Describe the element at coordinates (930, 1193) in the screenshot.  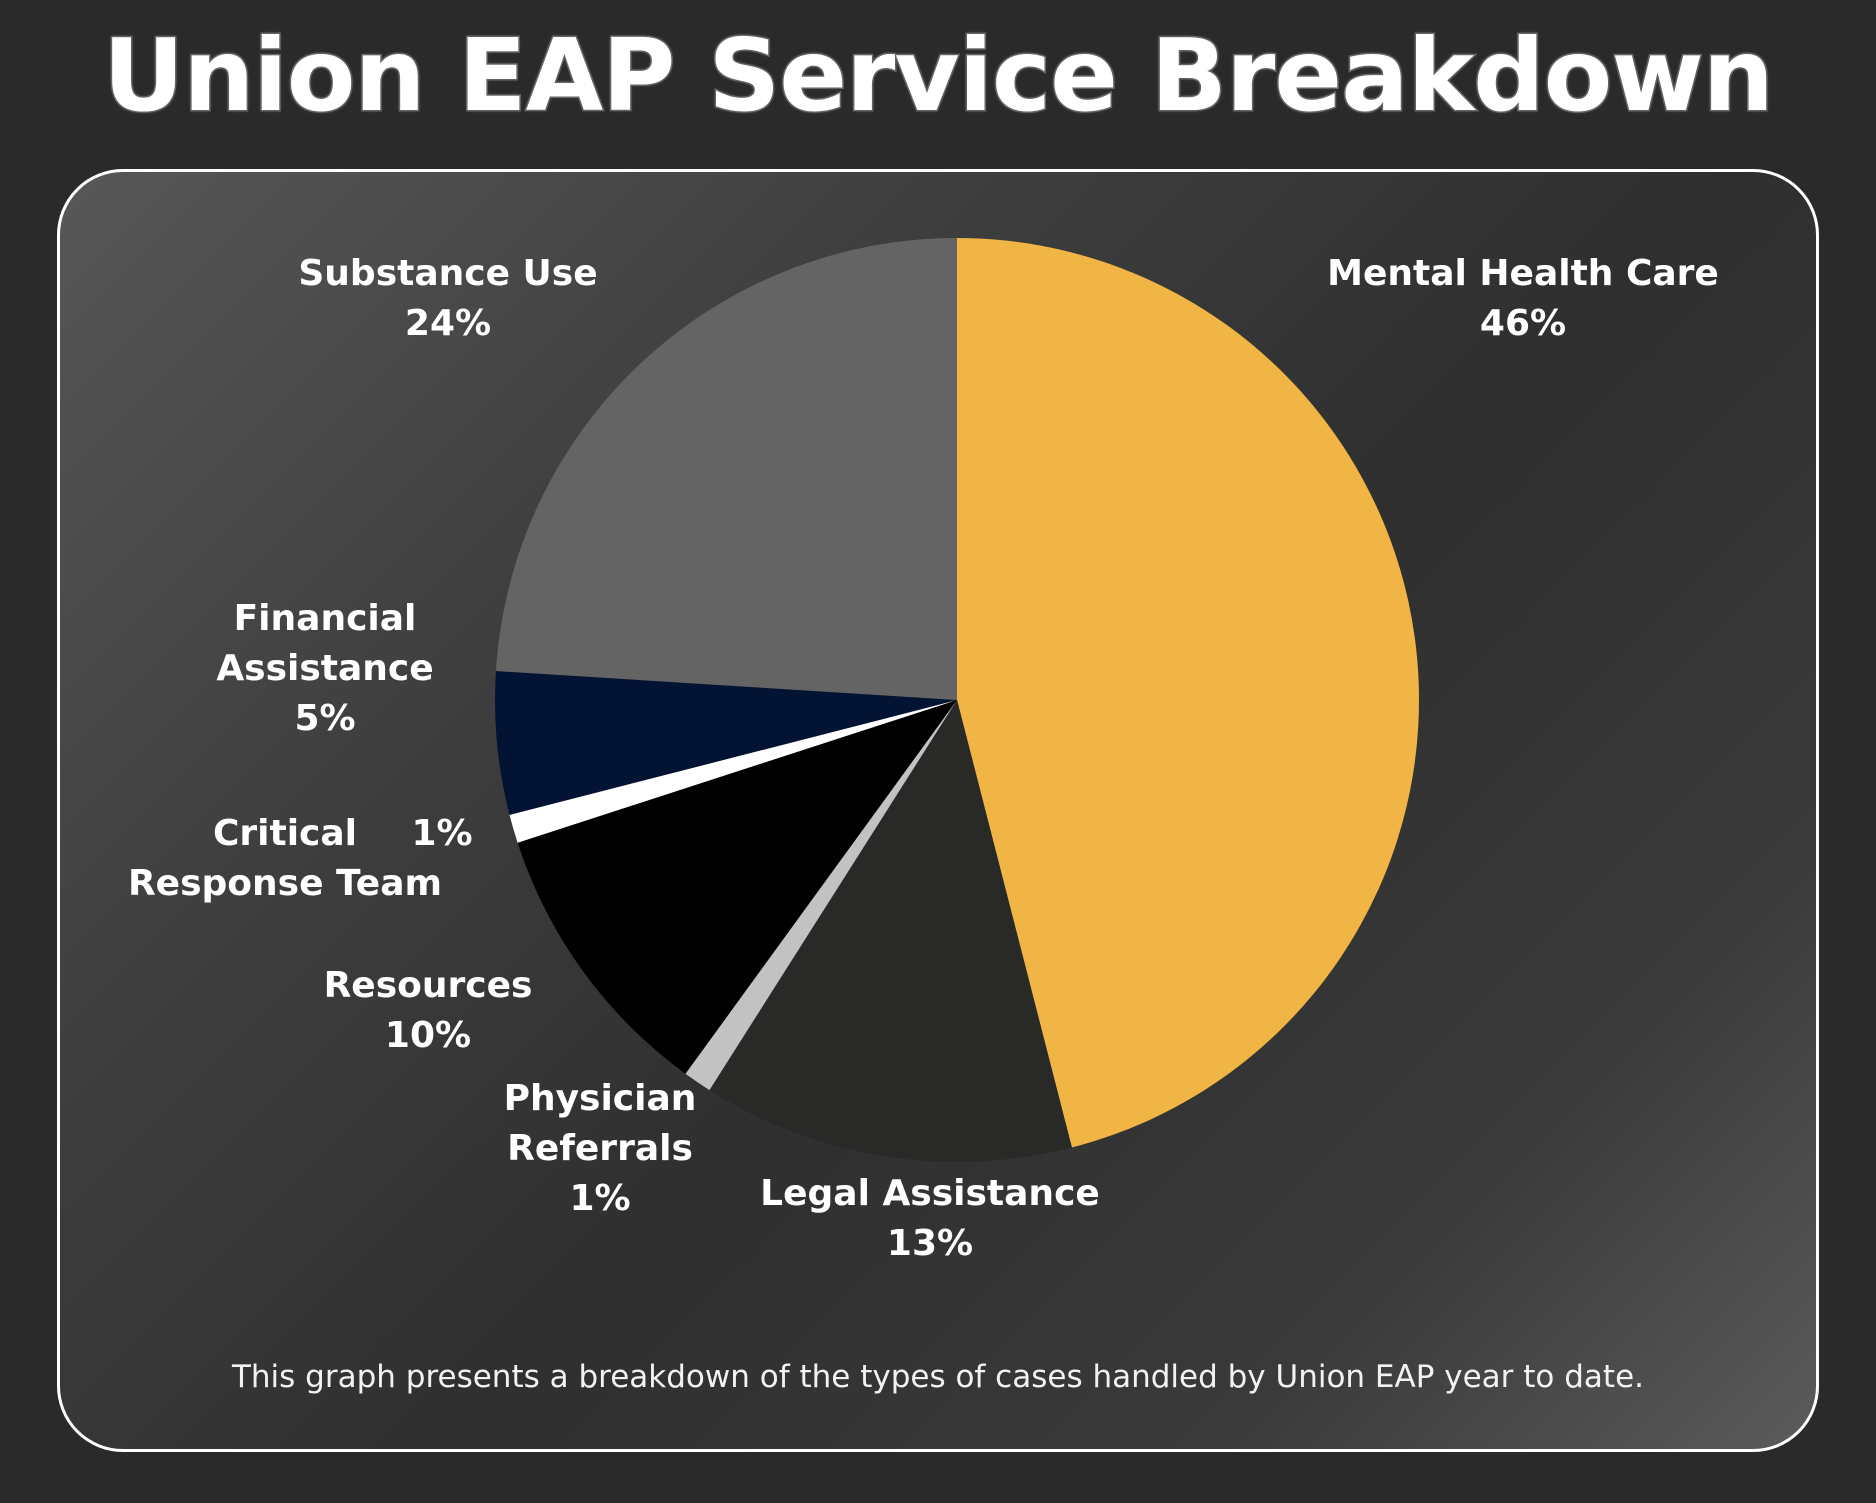
I see `slice-name-legal: Legal Assistance` at that location.